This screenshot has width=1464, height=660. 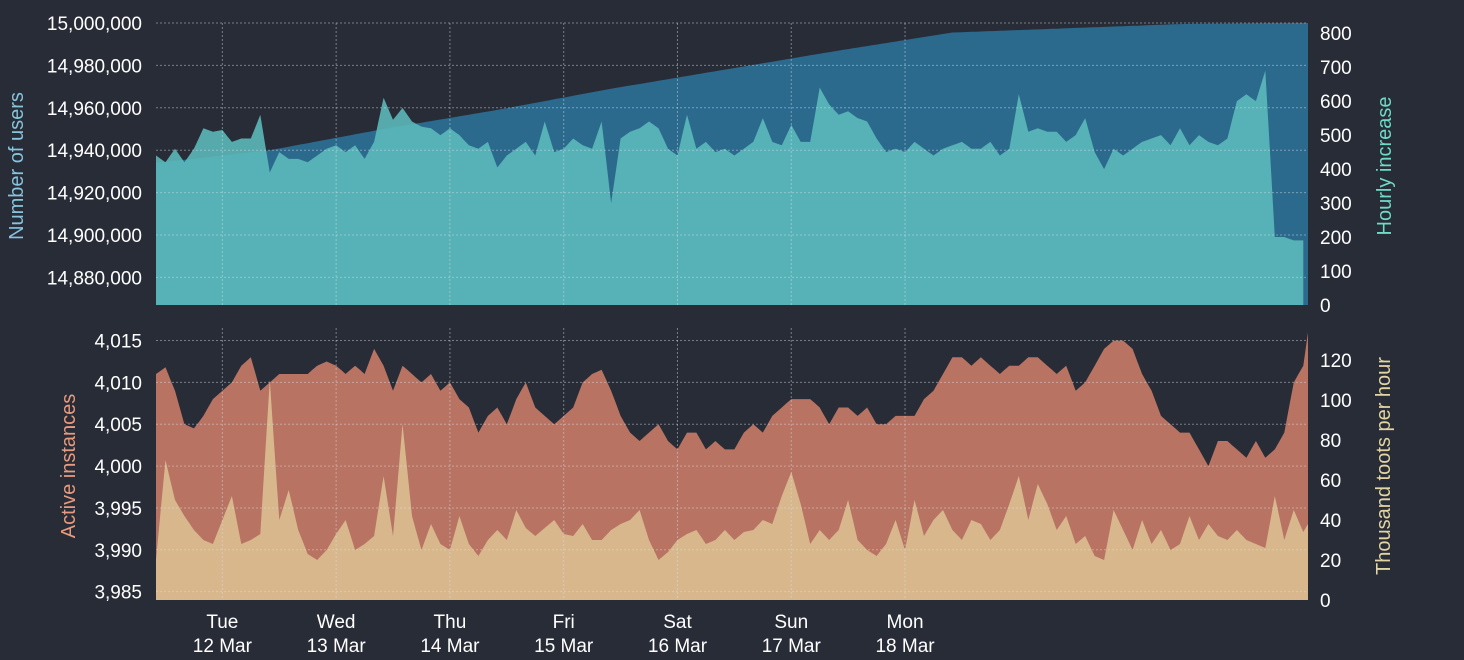 I want to click on x-tick-date: 17 Mar, so click(x=792, y=646).